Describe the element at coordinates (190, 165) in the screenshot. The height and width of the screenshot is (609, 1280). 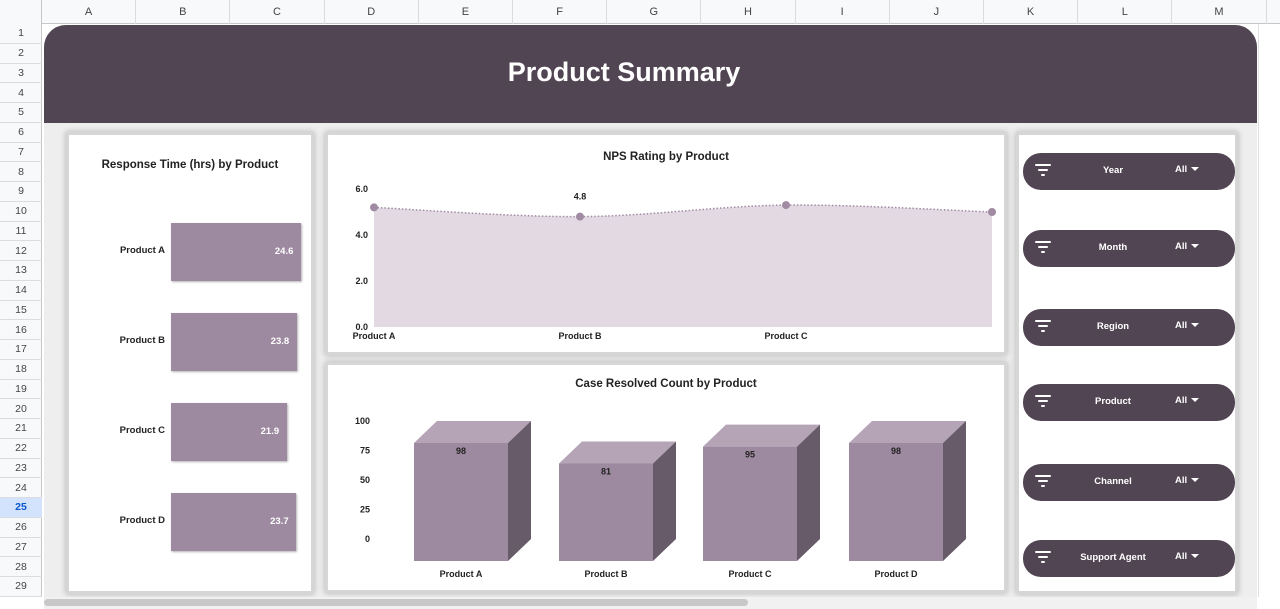
I see `chart-title: Response Time (hrs) by Product` at that location.